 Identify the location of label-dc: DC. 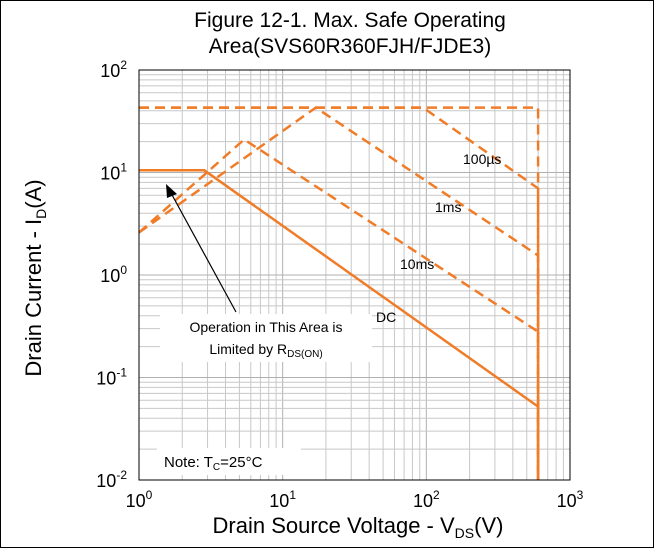
(386, 317).